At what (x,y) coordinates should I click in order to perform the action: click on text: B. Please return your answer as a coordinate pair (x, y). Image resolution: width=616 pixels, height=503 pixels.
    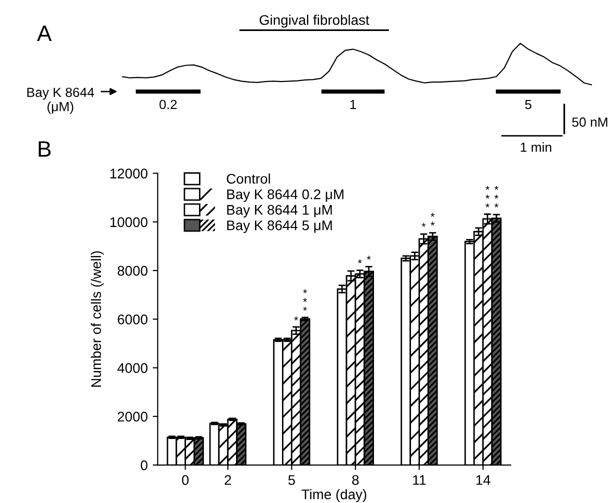
    Looking at the image, I should click on (44, 149).